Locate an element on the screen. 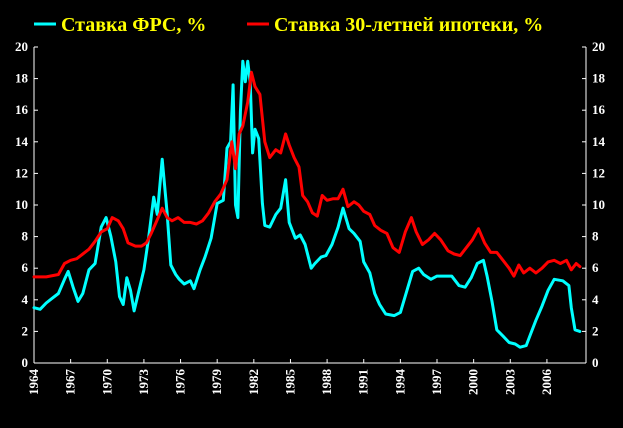 The image size is (623, 428). y-tick-label-left: 12 is located at coordinates (21, 172).